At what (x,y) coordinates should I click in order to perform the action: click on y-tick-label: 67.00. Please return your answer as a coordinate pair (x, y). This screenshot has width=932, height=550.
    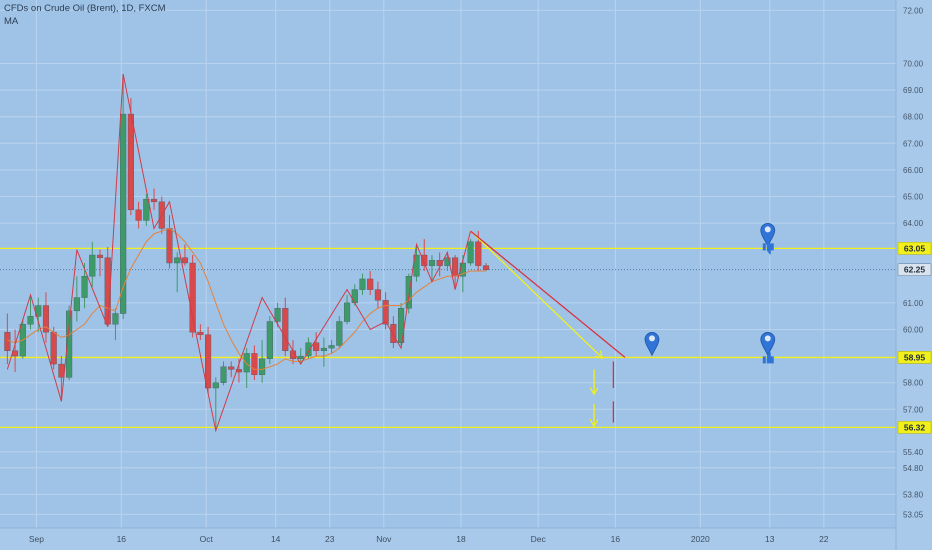
    Looking at the image, I should click on (913, 143).